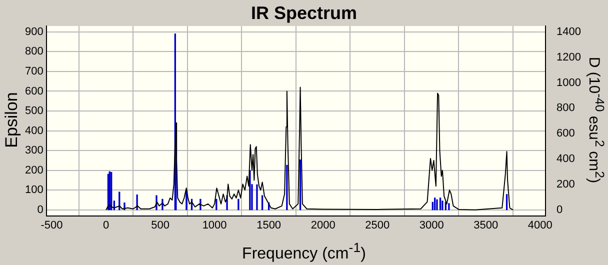 This screenshot has height=265, width=608. I want to click on x-tick-label: 2000, so click(323, 225).